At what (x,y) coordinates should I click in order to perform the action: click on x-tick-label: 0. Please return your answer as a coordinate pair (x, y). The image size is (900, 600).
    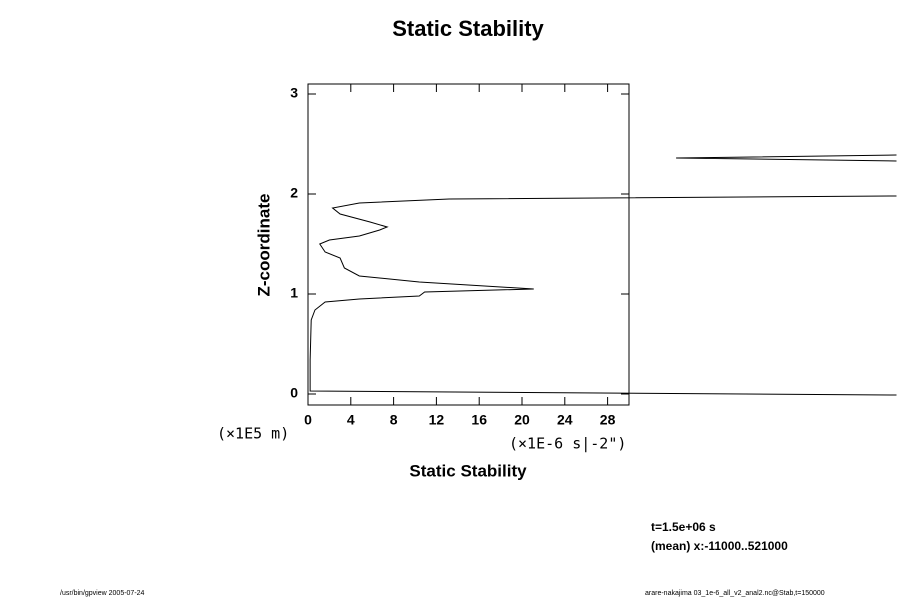
    Looking at the image, I should click on (308, 420).